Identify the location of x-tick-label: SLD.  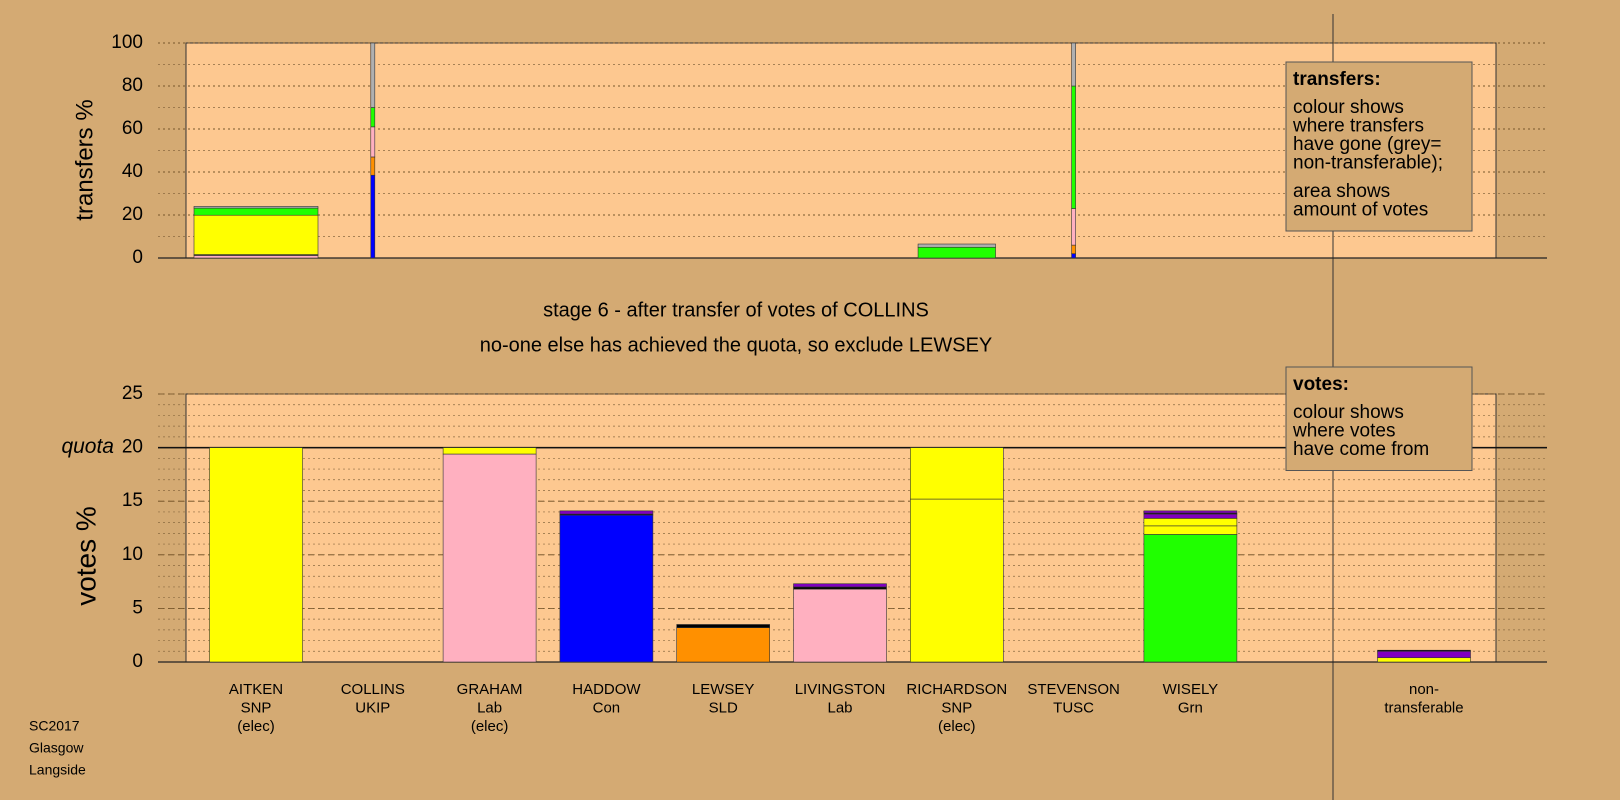
(723, 707).